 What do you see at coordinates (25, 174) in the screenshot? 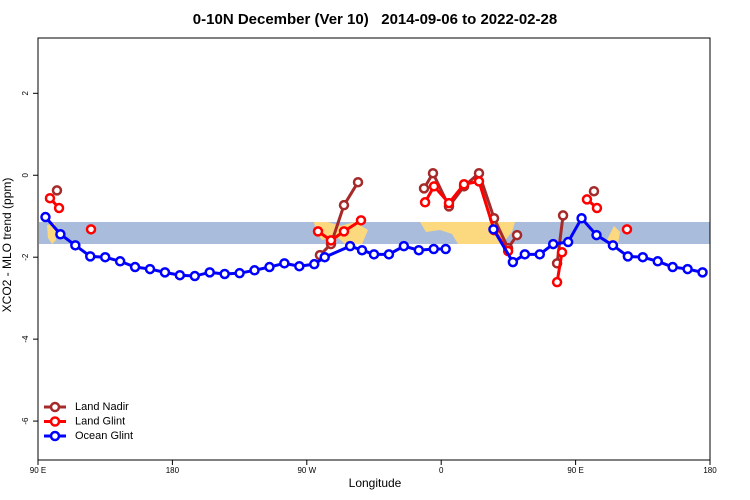
I see `y-tick-label: 0` at bounding box center [25, 174].